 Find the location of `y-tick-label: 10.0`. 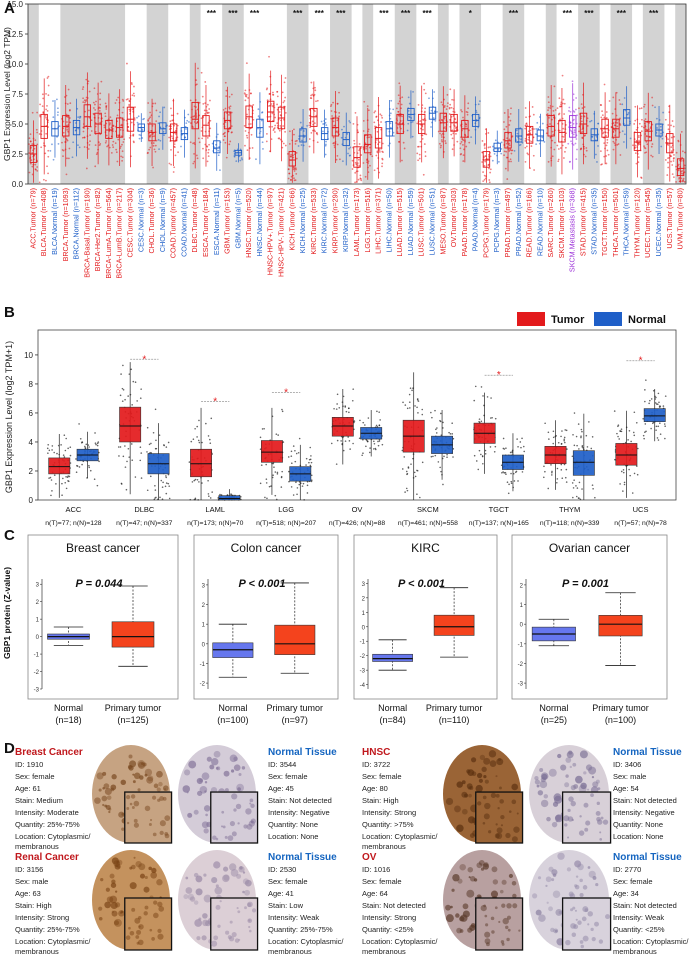

y-tick-label: 10.0 is located at coordinates (15, 64).